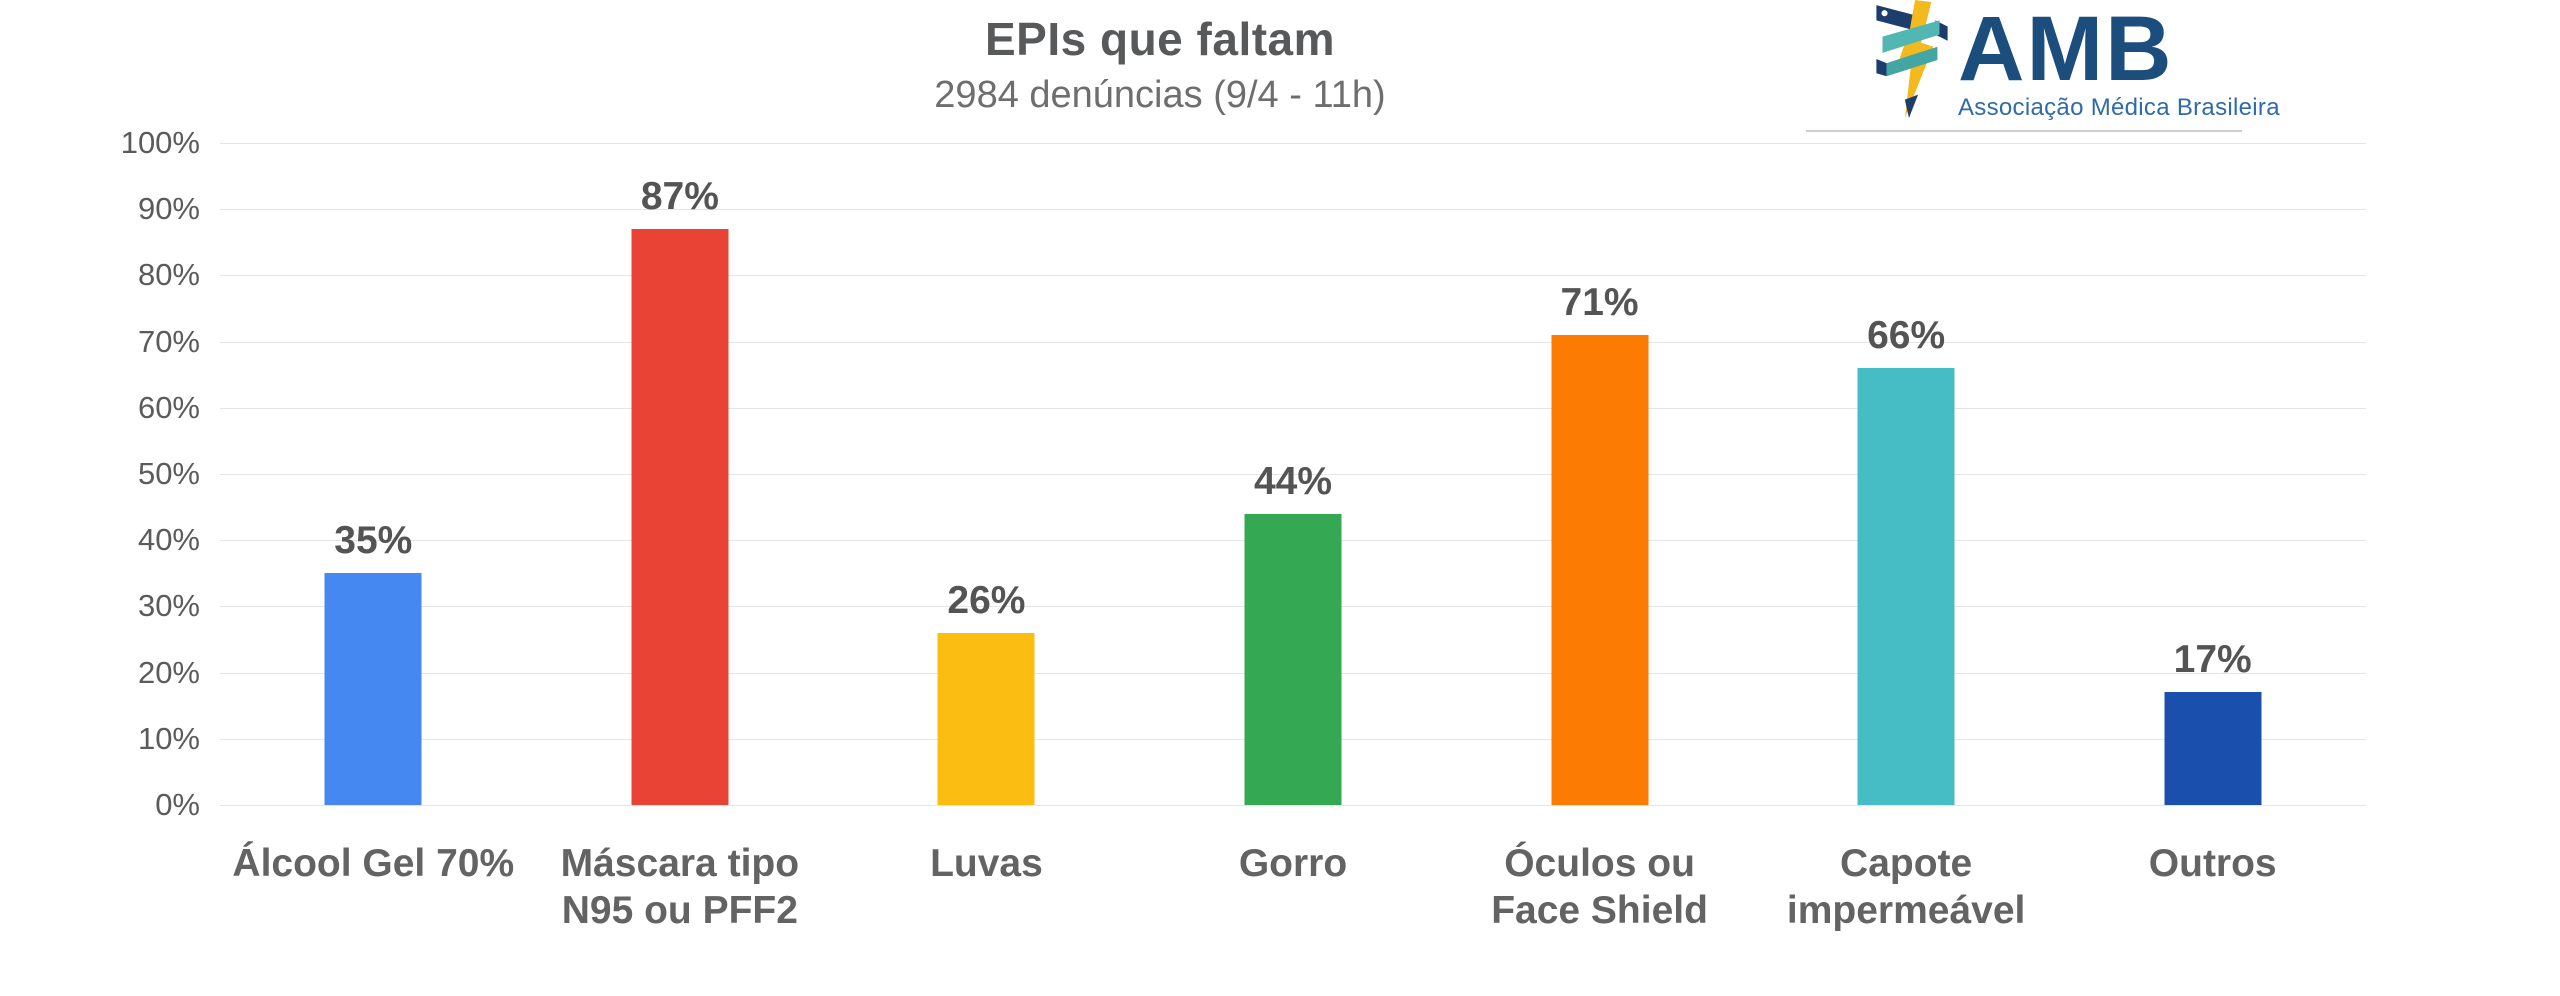  What do you see at coordinates (168, 606) in the screenshot?
I see `y-tick-label: 30%` at bounding box center [168, 606].